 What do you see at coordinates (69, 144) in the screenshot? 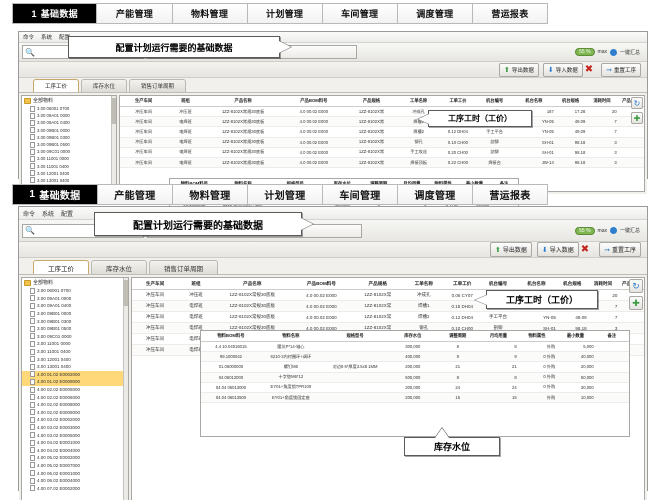
I see `tree-node: 3.00 09B01 0500` at bounding box center [69, 144].